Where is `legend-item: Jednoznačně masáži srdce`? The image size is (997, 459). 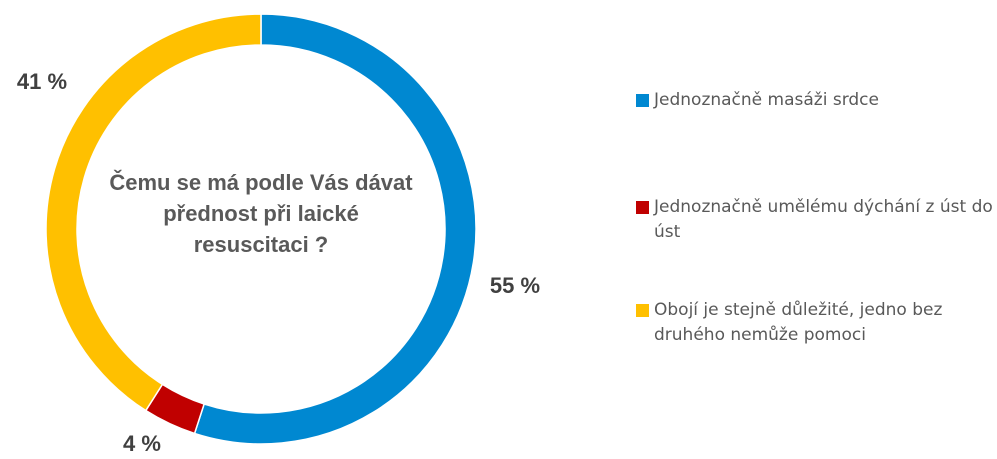 legend-item: Jednoznačně masáži srdce is located at coordinates (816, 100).